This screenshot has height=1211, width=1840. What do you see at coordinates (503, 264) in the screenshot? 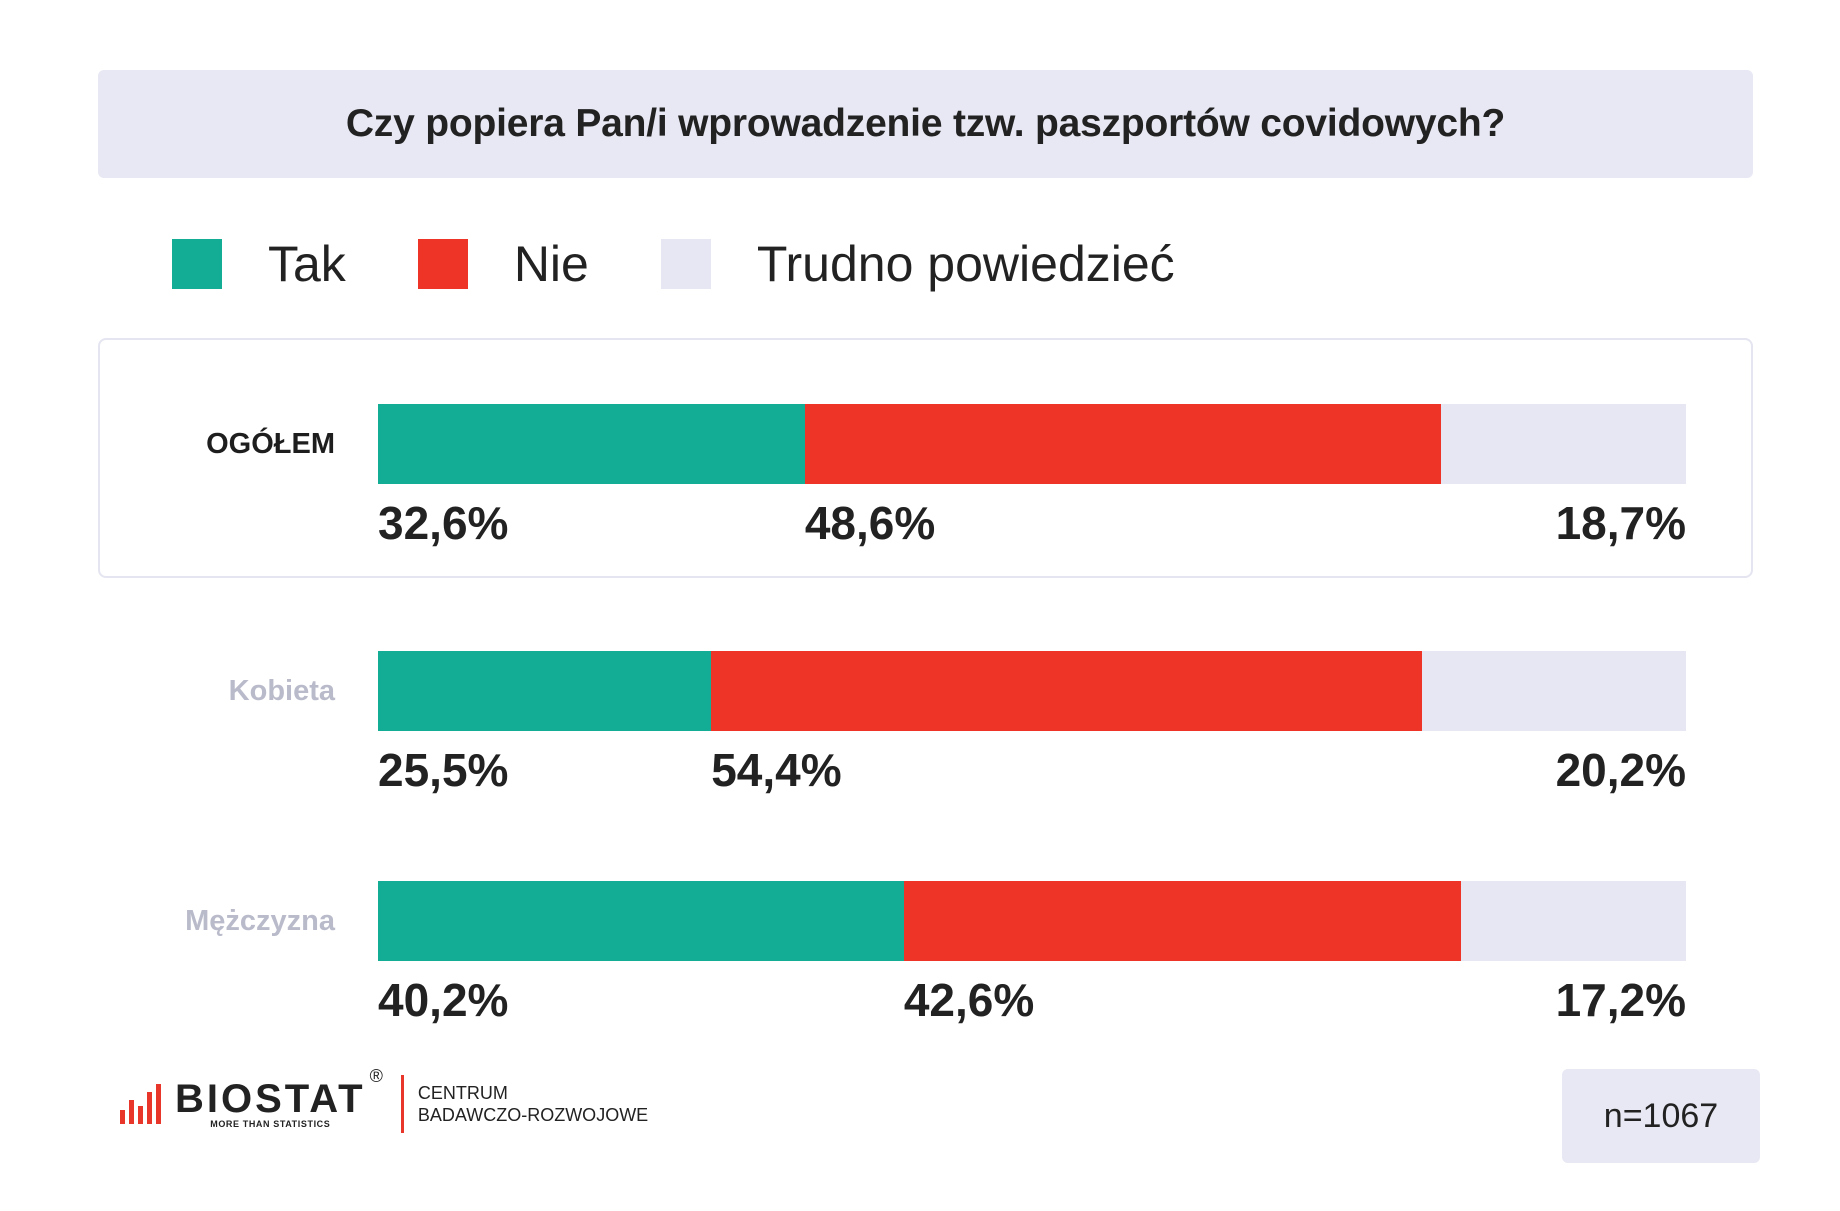
I see `legend-item-1: Nie` at bounding box center [503, 264].